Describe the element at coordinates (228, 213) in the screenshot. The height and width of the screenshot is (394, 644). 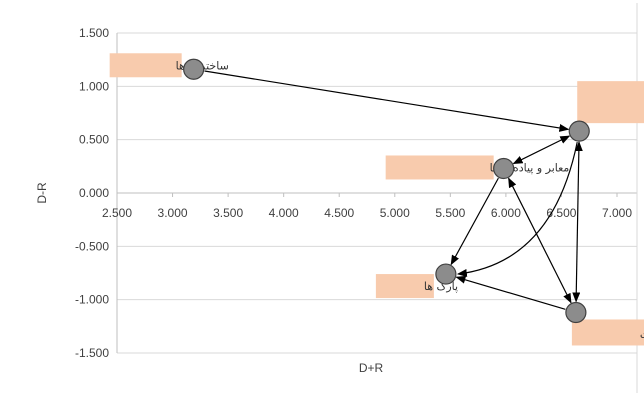
I see `x-tick-label: 3.500` at that location.